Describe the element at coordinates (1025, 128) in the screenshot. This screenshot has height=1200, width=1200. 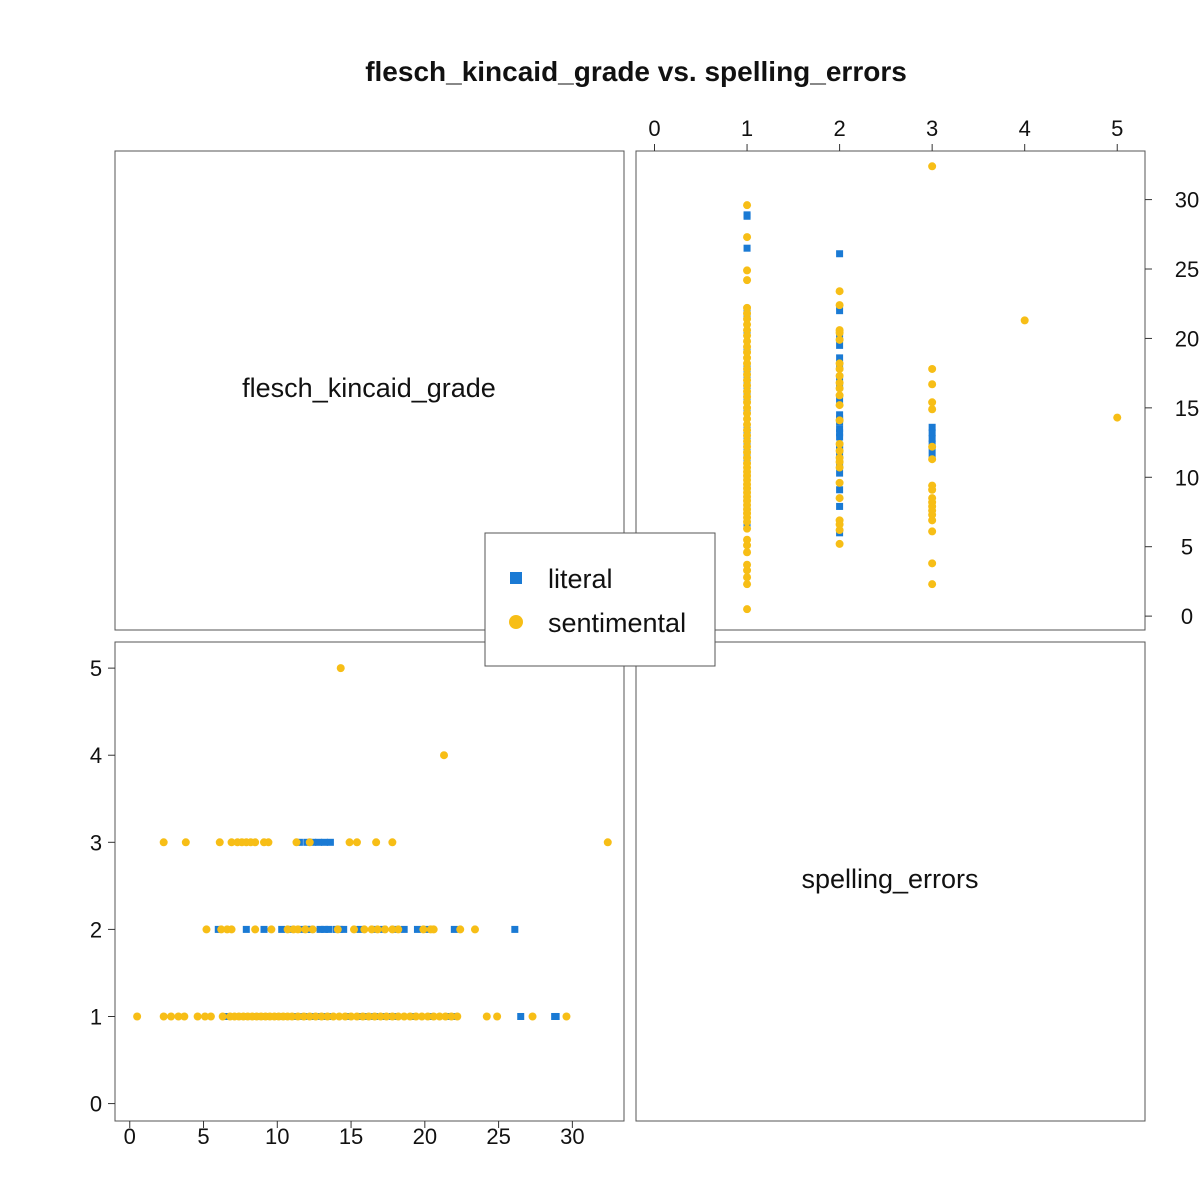
I see `tick-label: 4` at that location.